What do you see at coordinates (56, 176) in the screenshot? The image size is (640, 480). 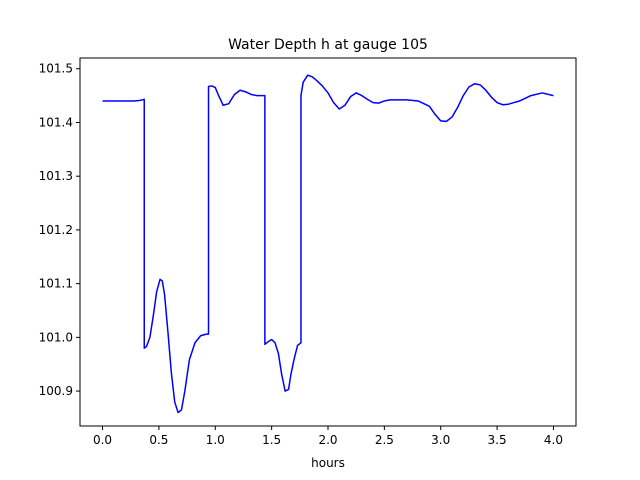 I see `y-tick-label: 101.3` at bounding box center [56, 176].